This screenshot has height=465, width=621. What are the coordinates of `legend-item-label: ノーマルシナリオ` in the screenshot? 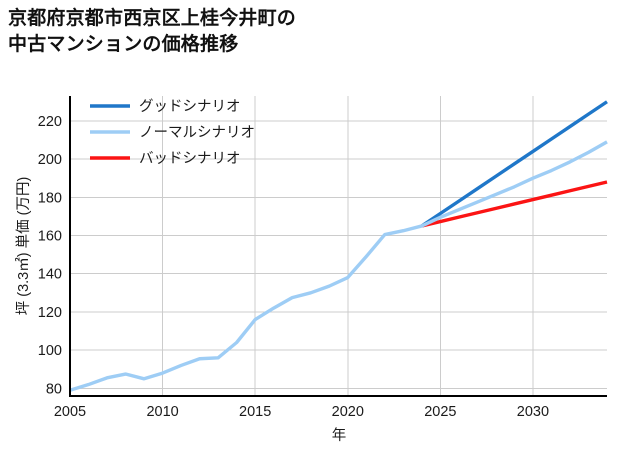 It's located at (197, 133).